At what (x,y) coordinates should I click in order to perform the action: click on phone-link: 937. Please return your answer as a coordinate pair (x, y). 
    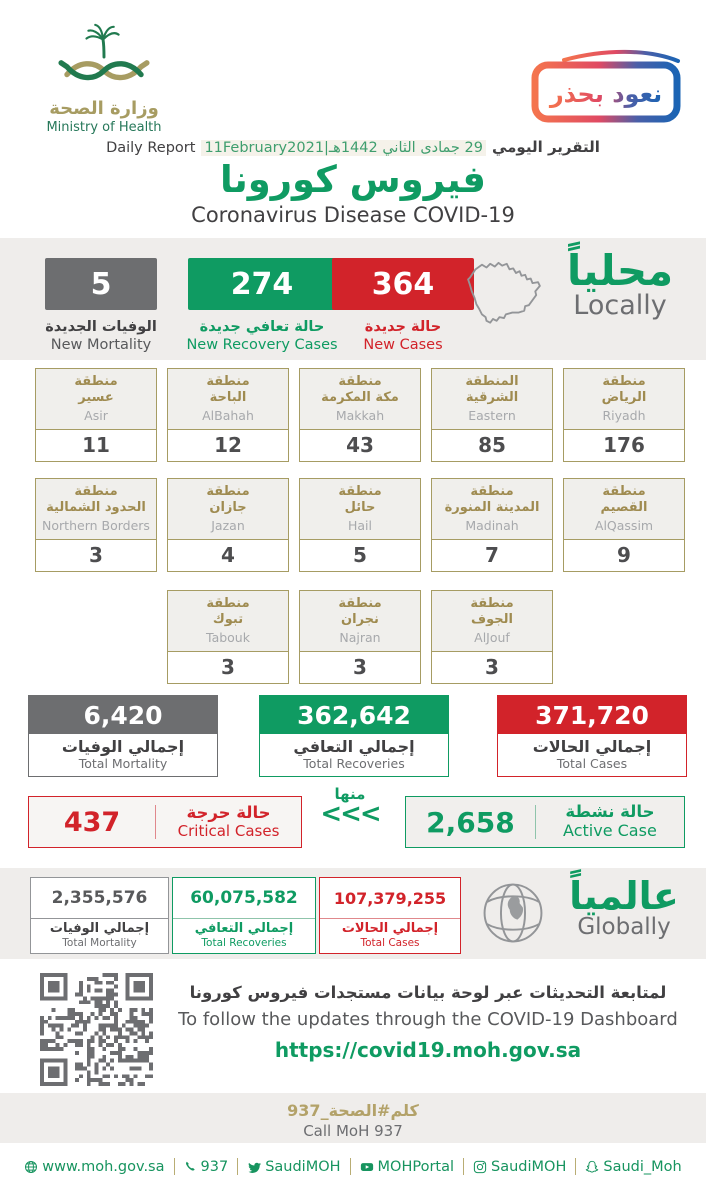
    Looking at the image, I should click on (206, 1167).